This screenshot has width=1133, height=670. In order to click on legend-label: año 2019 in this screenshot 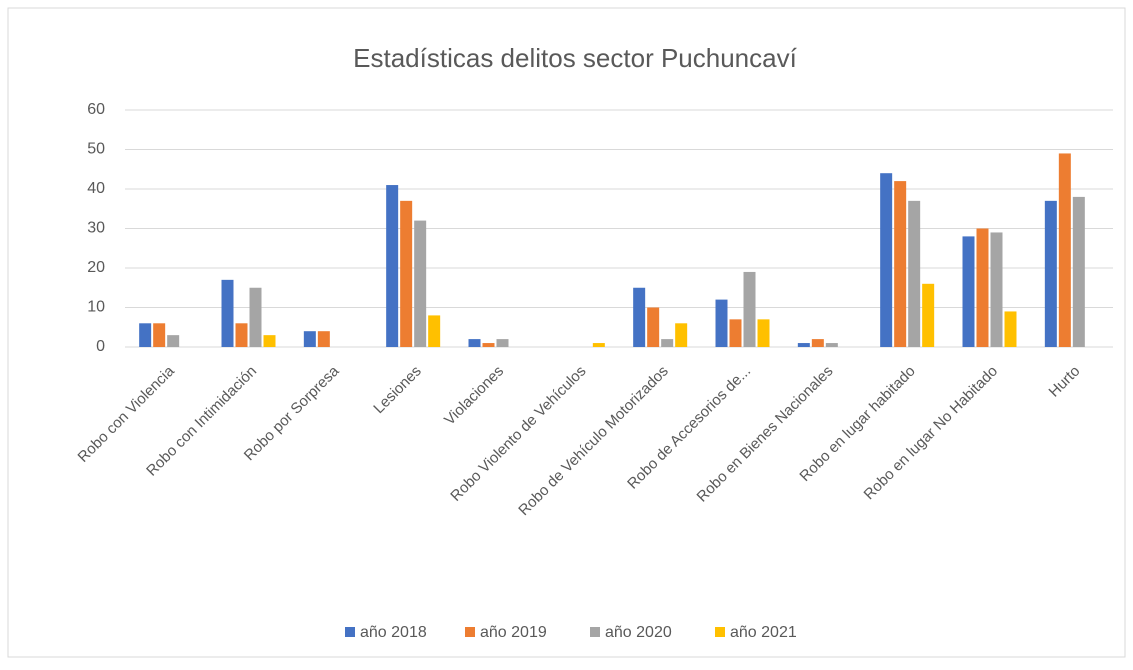, I will do `click(513, 632)`.